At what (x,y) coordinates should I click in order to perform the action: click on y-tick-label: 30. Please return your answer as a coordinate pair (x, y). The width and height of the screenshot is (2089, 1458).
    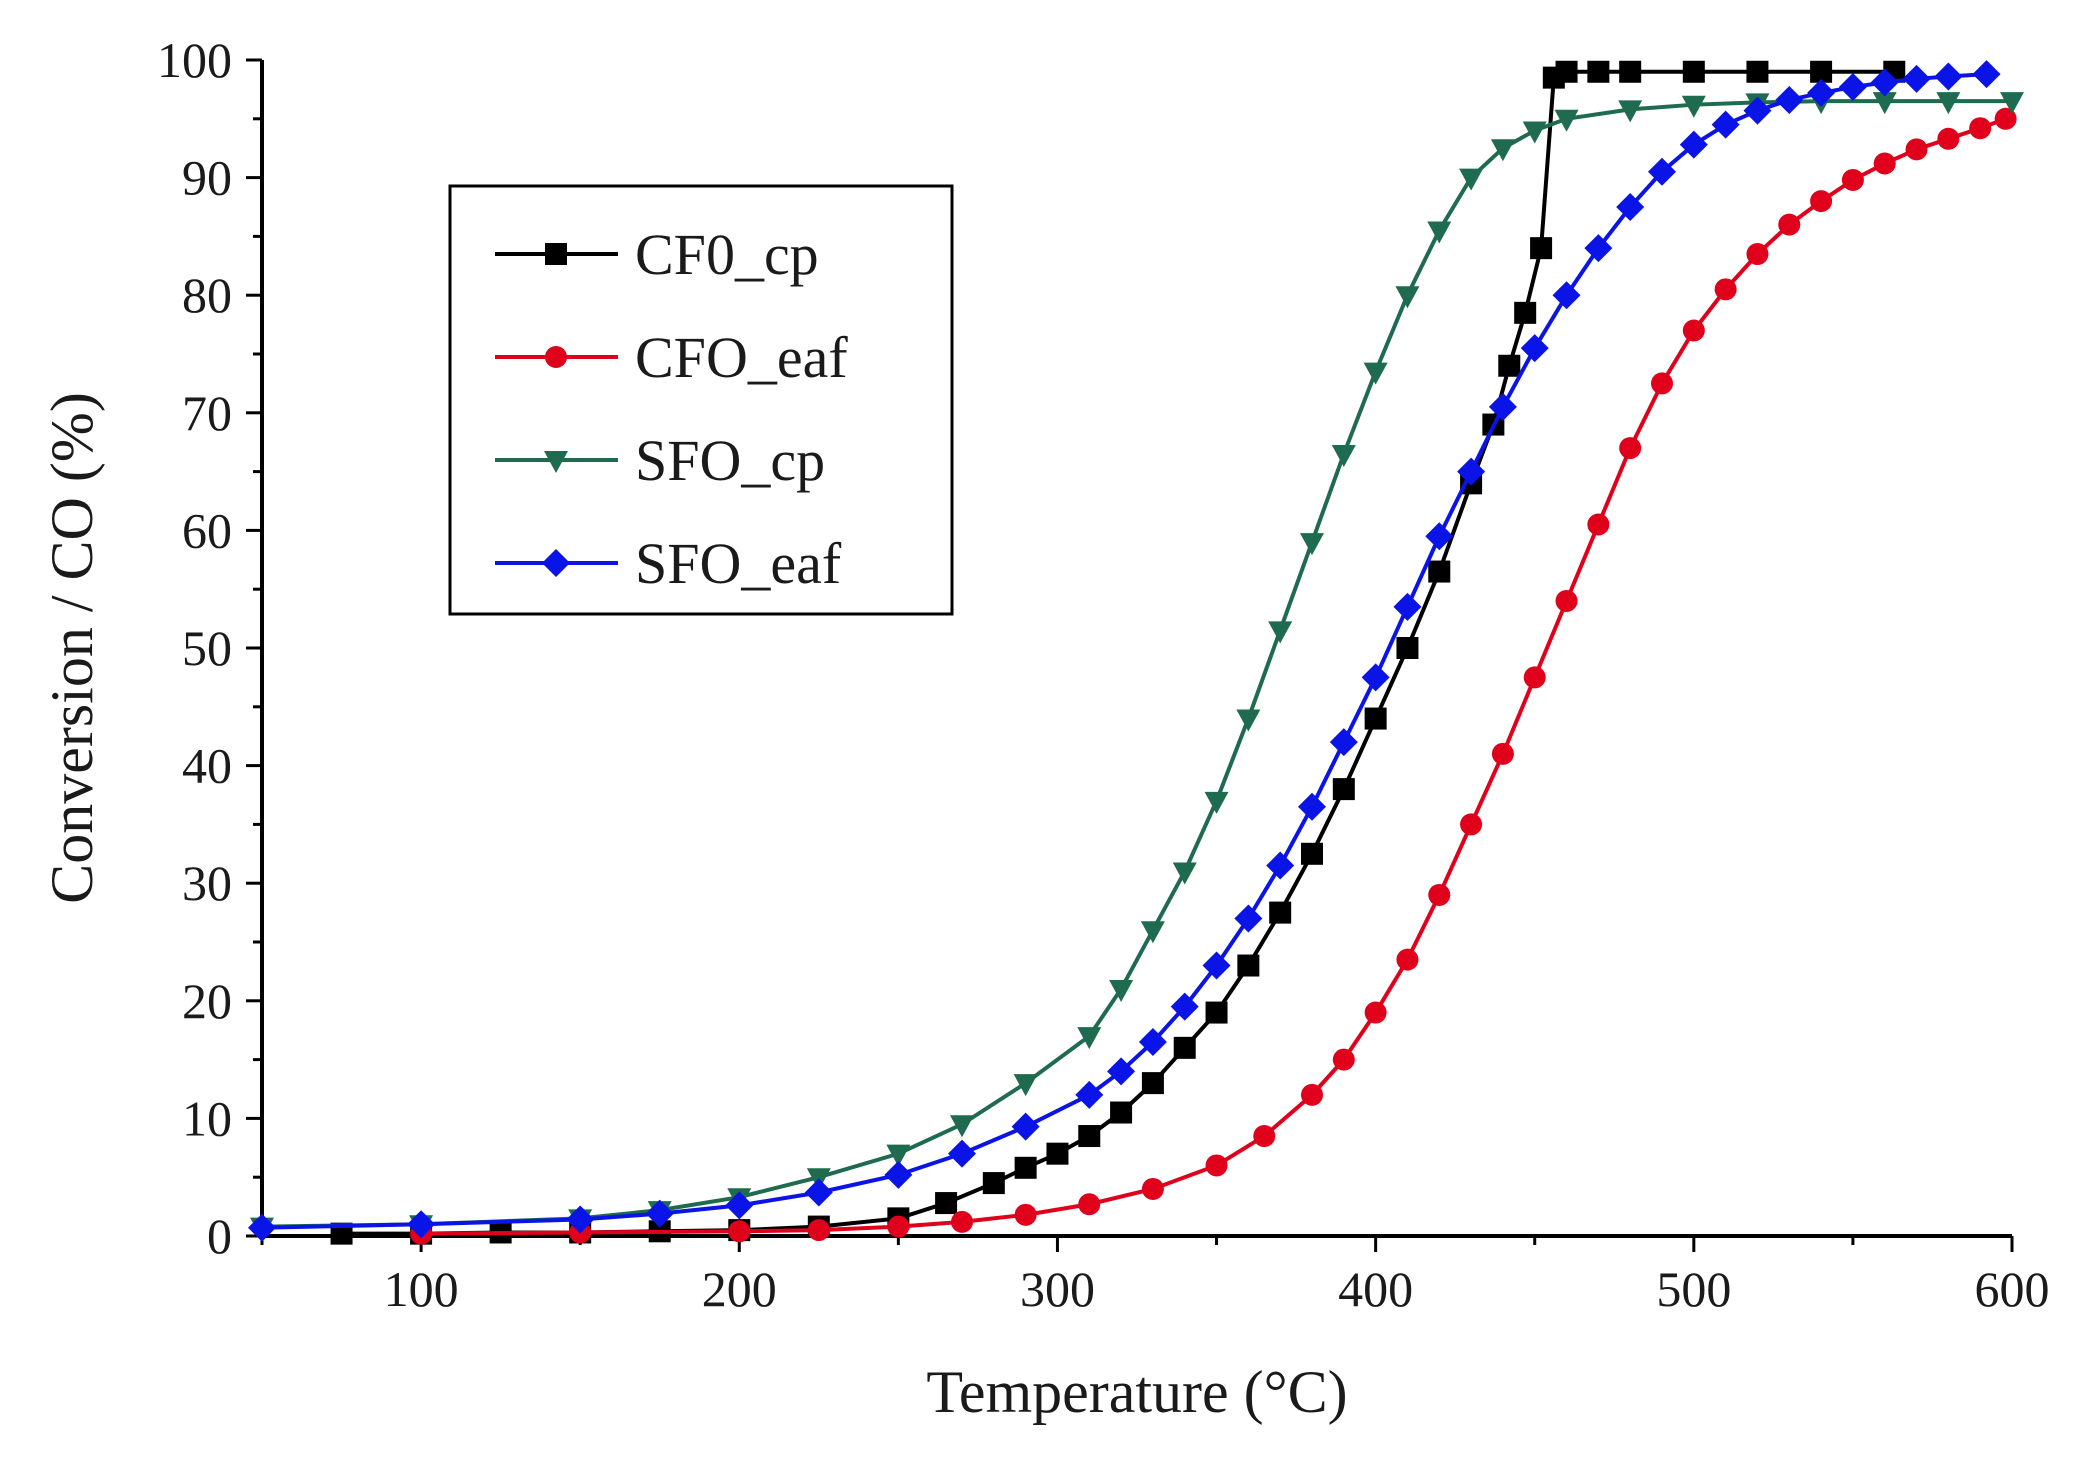
    Looking at the image, I should click on (207, 883).